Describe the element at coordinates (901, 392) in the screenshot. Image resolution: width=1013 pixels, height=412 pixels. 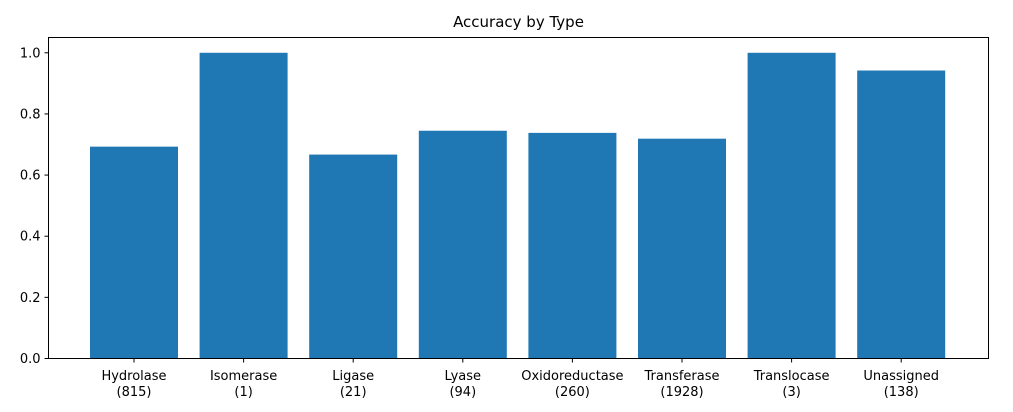
I see `x-tick-count-label: (138)` at that location.